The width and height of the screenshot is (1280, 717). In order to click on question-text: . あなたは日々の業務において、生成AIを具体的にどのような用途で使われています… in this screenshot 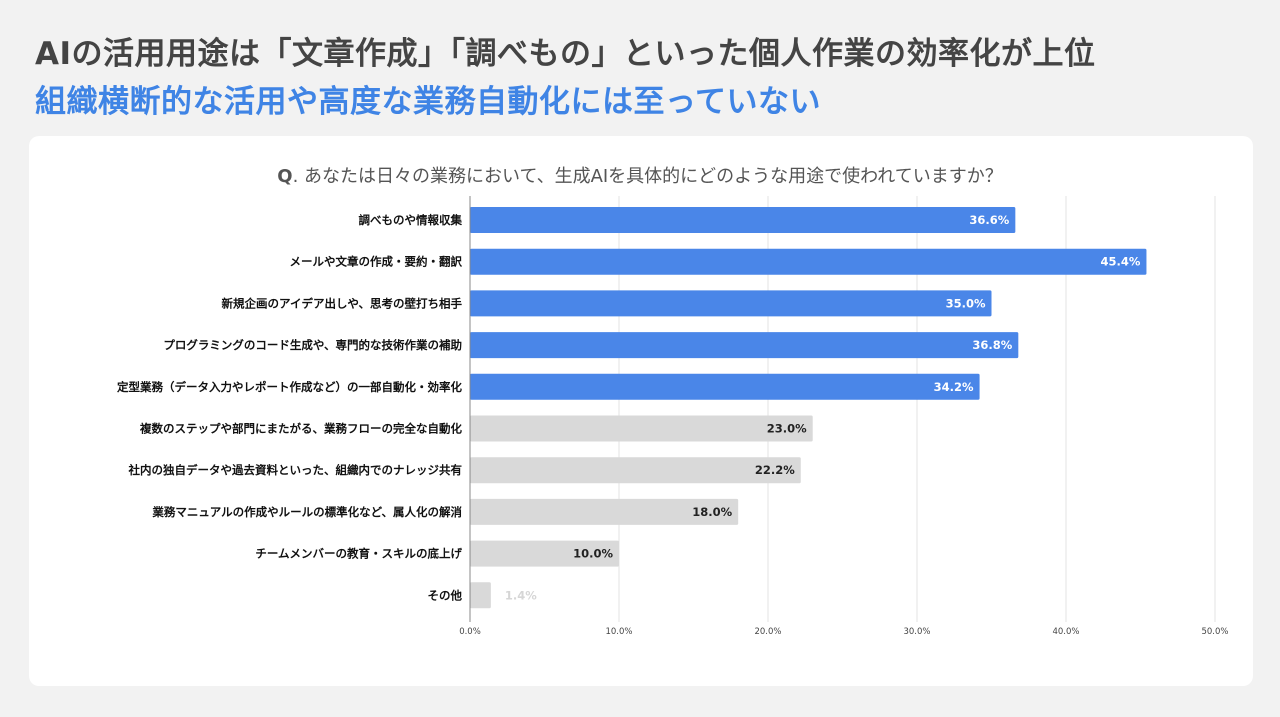, I will do `click(647, 176)`.